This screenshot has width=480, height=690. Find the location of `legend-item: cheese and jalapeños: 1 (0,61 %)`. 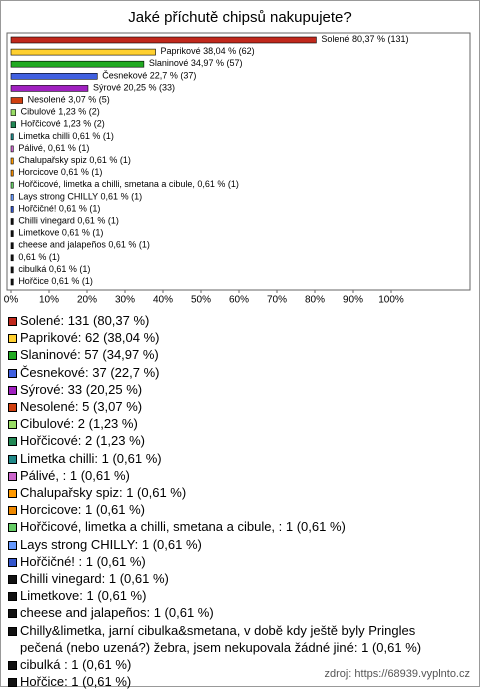

legend-item: cheese and jalapeños: 1 (0,61 %) is located at coordinates (228, 612).